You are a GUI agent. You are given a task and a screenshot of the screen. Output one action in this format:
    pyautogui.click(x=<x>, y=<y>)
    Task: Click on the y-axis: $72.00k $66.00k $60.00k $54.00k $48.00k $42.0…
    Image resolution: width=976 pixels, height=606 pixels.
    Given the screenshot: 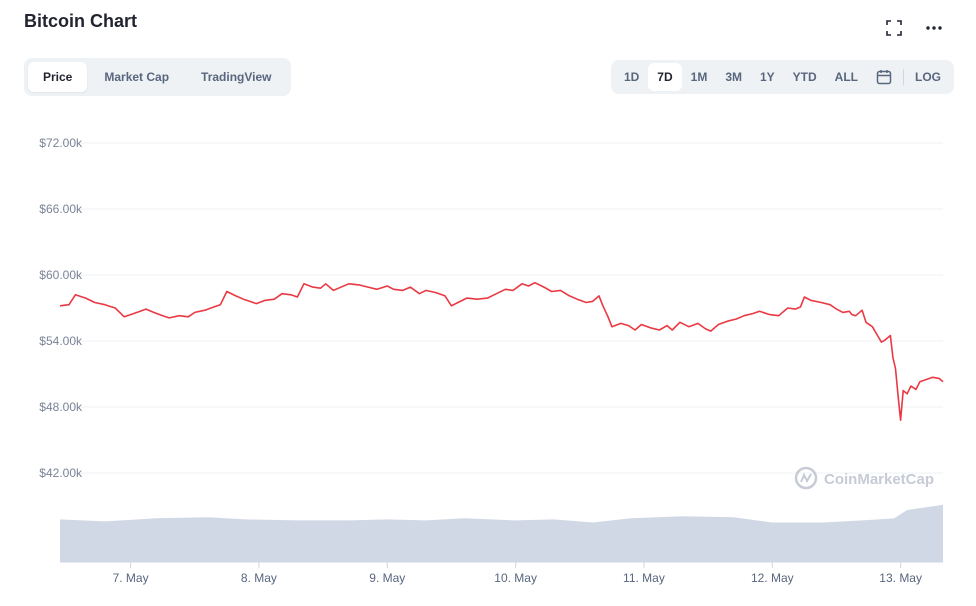 What is the action you would take?
    pyautogui.click(x=61, y=308)
    